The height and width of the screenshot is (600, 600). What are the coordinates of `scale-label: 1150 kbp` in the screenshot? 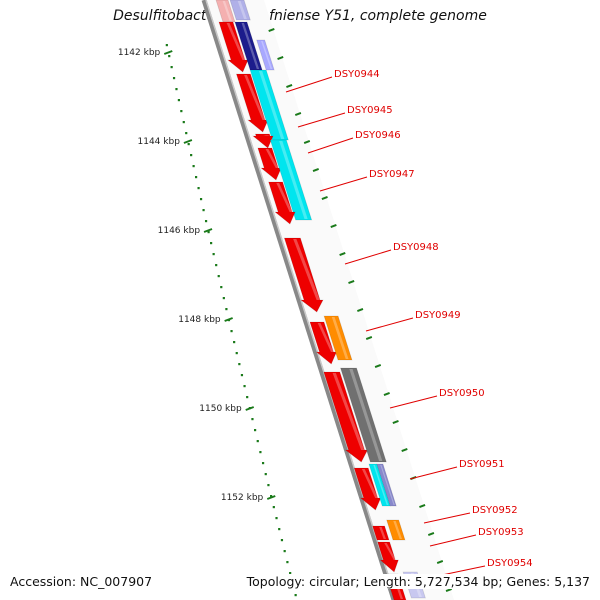 It's located at (220, 409).